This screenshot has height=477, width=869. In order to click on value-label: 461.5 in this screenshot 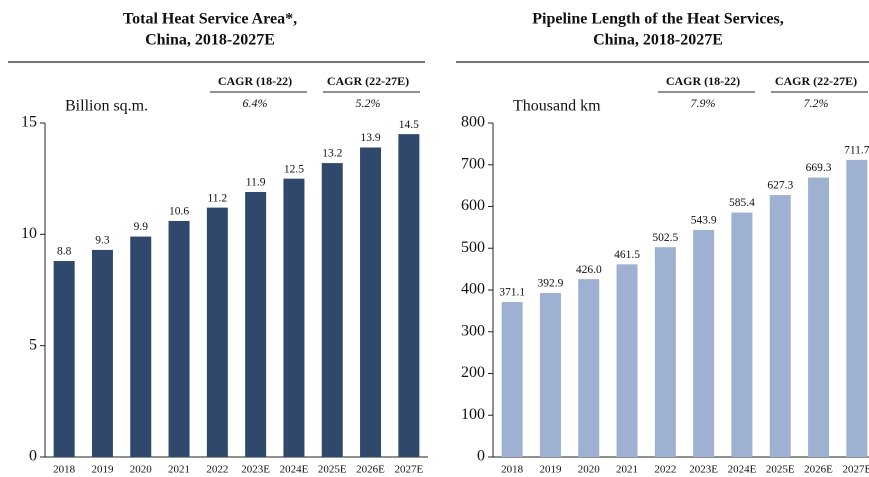, I will do `click(627, 255)`.